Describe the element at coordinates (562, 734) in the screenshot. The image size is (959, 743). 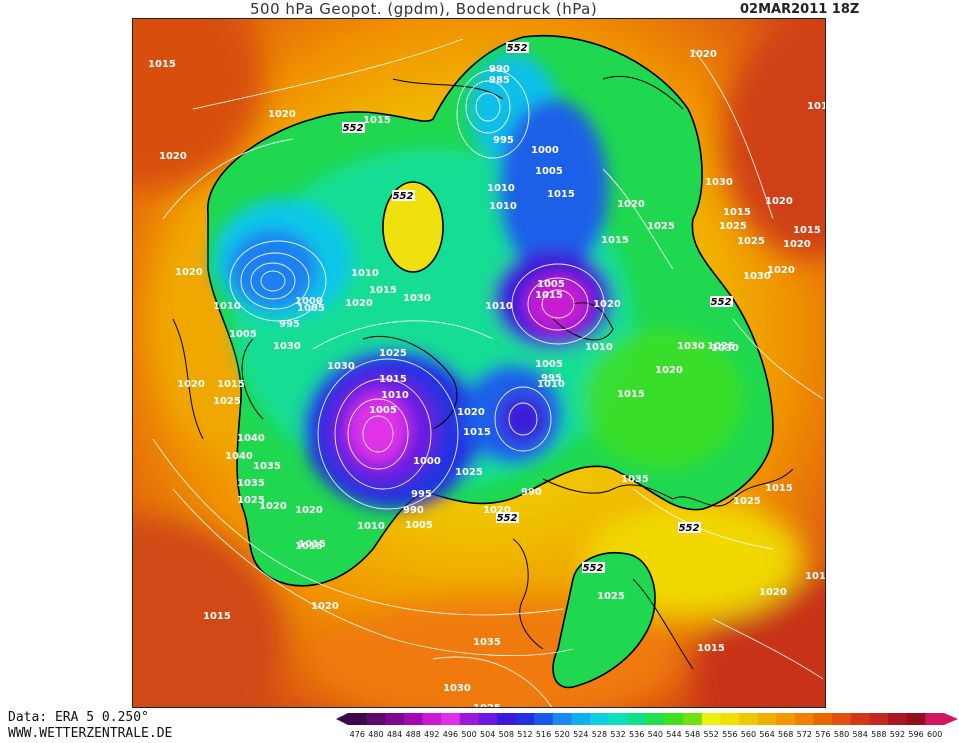
I see `legend-tick-label: 520` at that location.